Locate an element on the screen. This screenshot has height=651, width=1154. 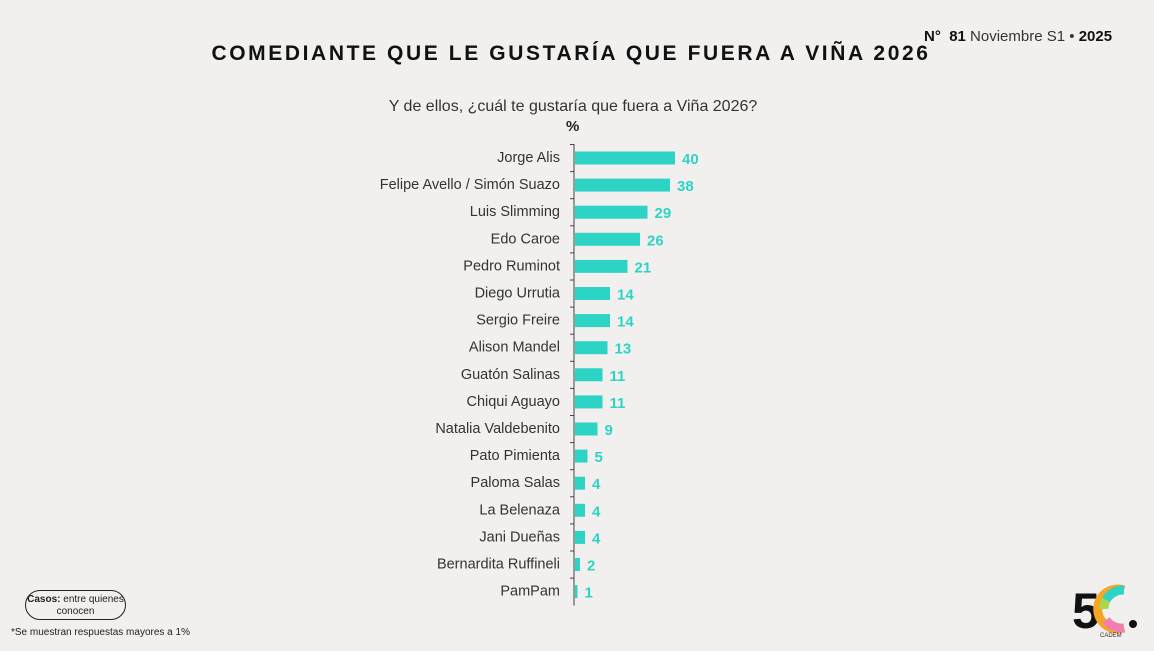
category-label: Alison Mandel is located at coordinates (514, 348).